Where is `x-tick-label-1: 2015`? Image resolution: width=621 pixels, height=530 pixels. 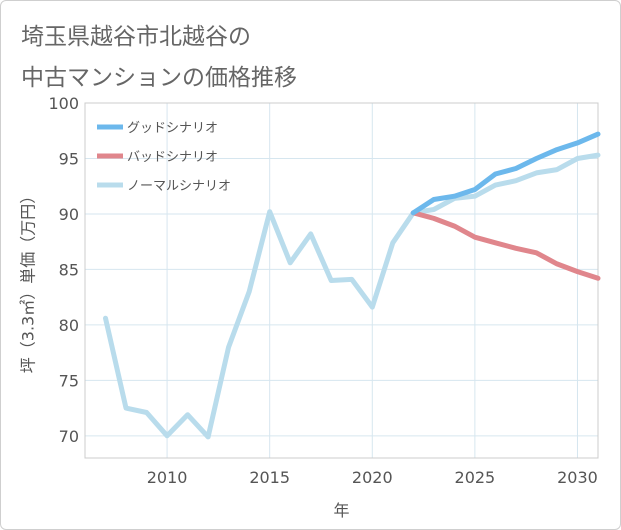 x-tick-label-1: 2015 is located at coordinates (269, 477).